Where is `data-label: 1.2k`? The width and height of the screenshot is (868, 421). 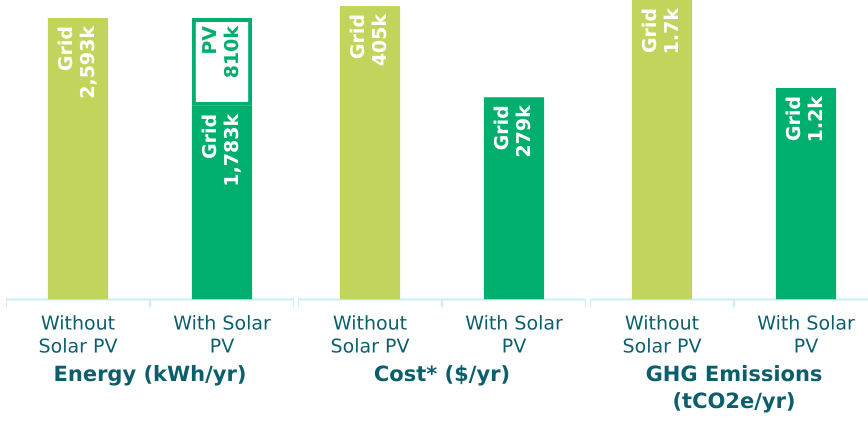
data-label: 1.2k is located at coordinates (815, 119).